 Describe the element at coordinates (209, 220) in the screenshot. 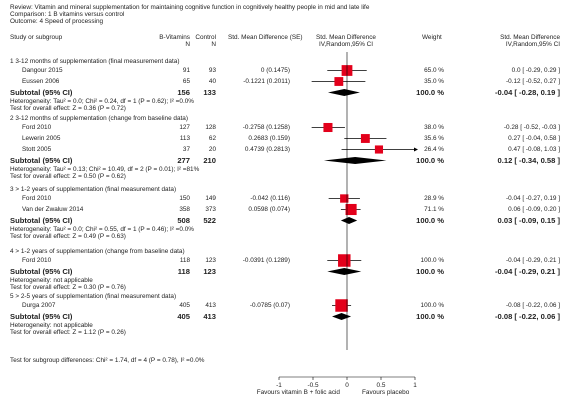

I see `subtotal-n-control: 522` at that location.